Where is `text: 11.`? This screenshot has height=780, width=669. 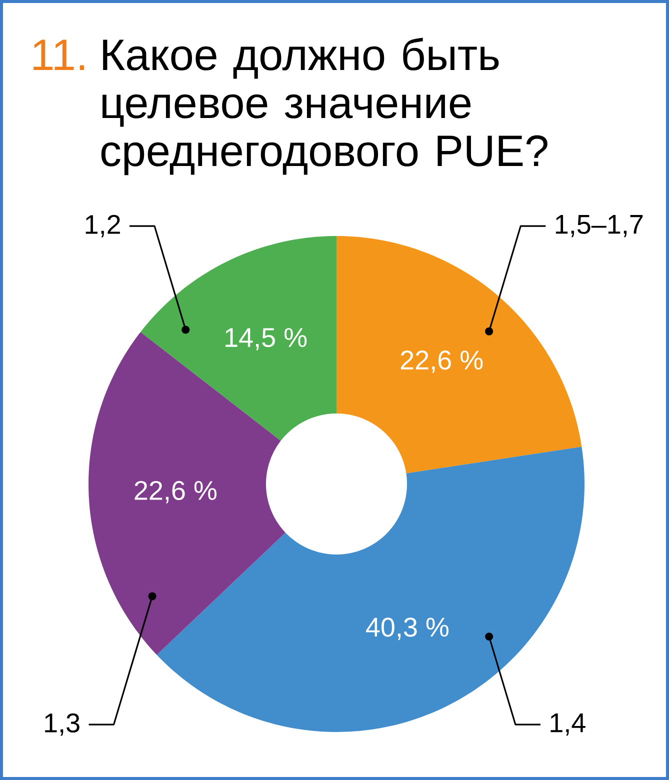 text: 11. is located at coordinates (59, 55).